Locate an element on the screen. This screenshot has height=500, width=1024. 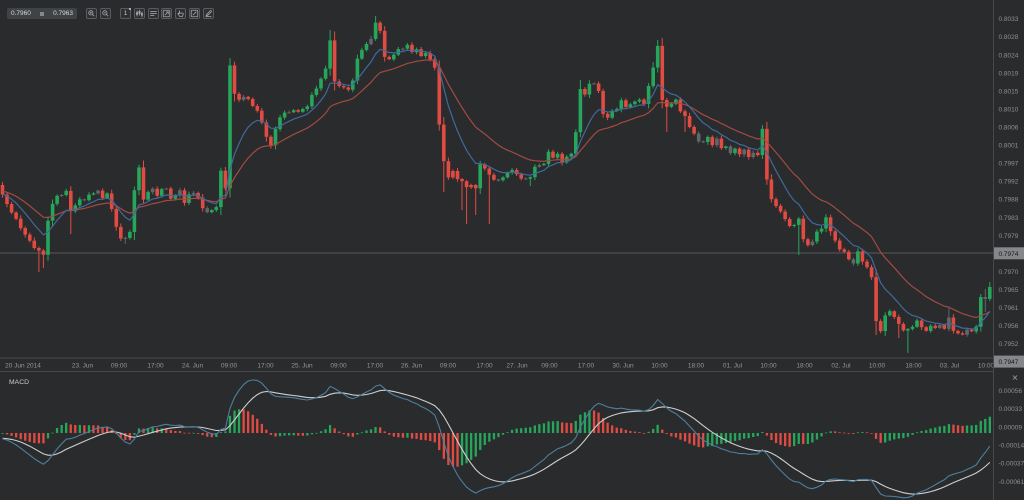
svg-text: 0.00033 is located at coordinates (1011, 409).